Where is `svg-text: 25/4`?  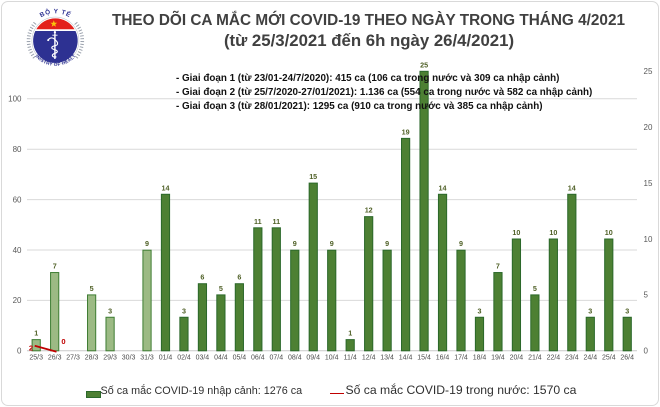
svg-text: 25/4 is located at coordinates (609, 358).